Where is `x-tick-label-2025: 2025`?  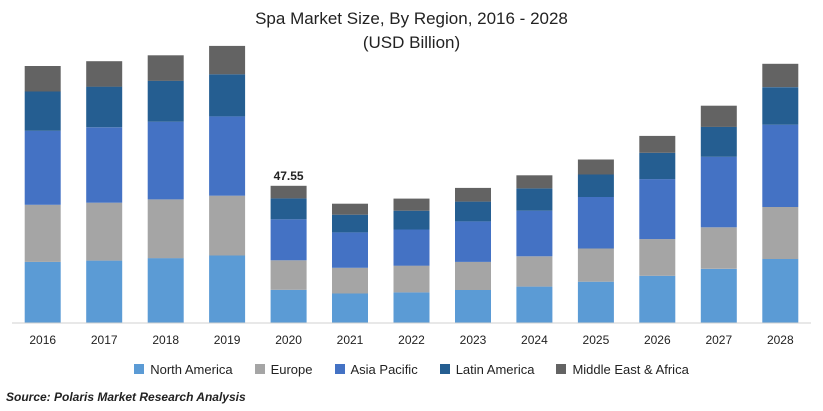 x-tick-label-2025: 2025 is located at coordinates (596, 340).